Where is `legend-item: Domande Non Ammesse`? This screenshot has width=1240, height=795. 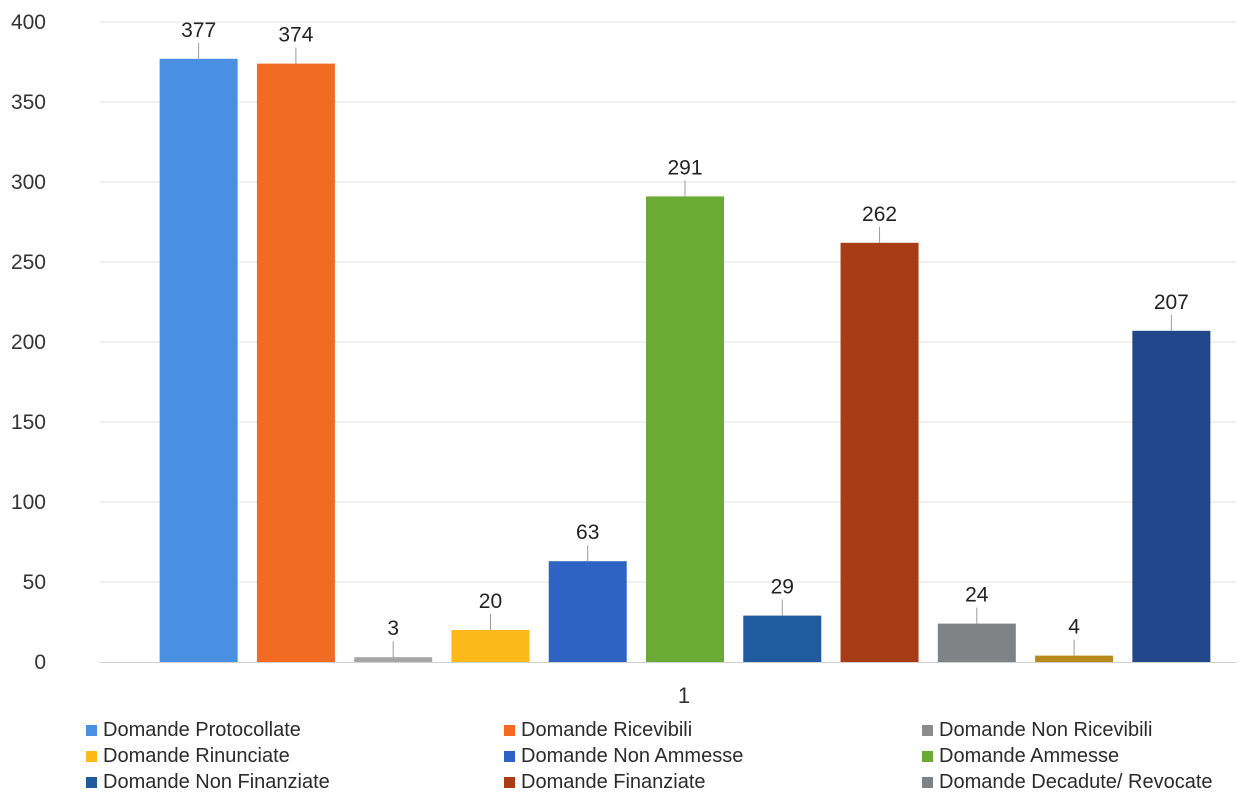 legend-item: Domande Non Ammesse is located at coordinates (713, 756).